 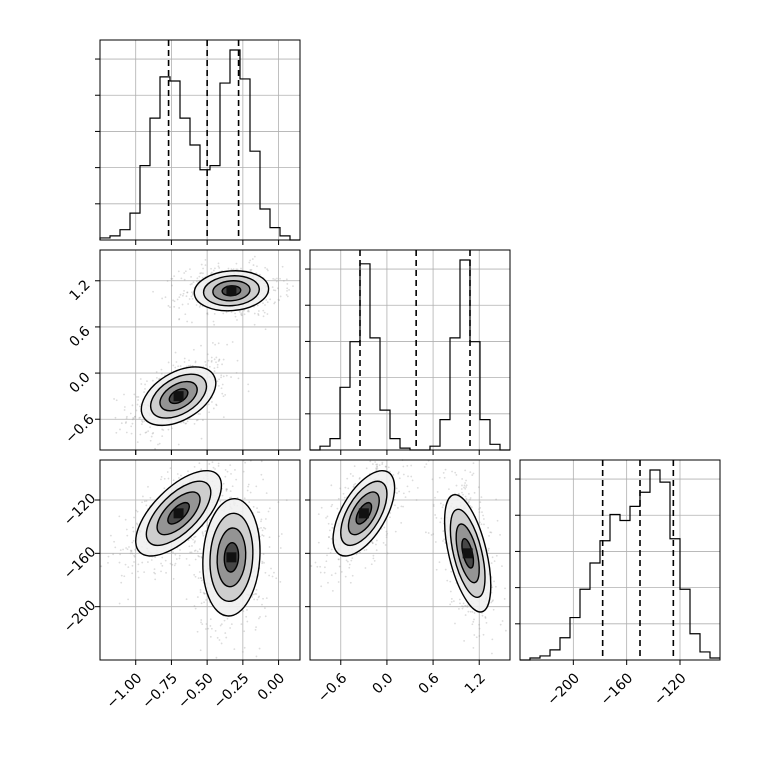 I want to click on x-vs-y-ylabel-0: −0.6, so click(x=79, y=428).